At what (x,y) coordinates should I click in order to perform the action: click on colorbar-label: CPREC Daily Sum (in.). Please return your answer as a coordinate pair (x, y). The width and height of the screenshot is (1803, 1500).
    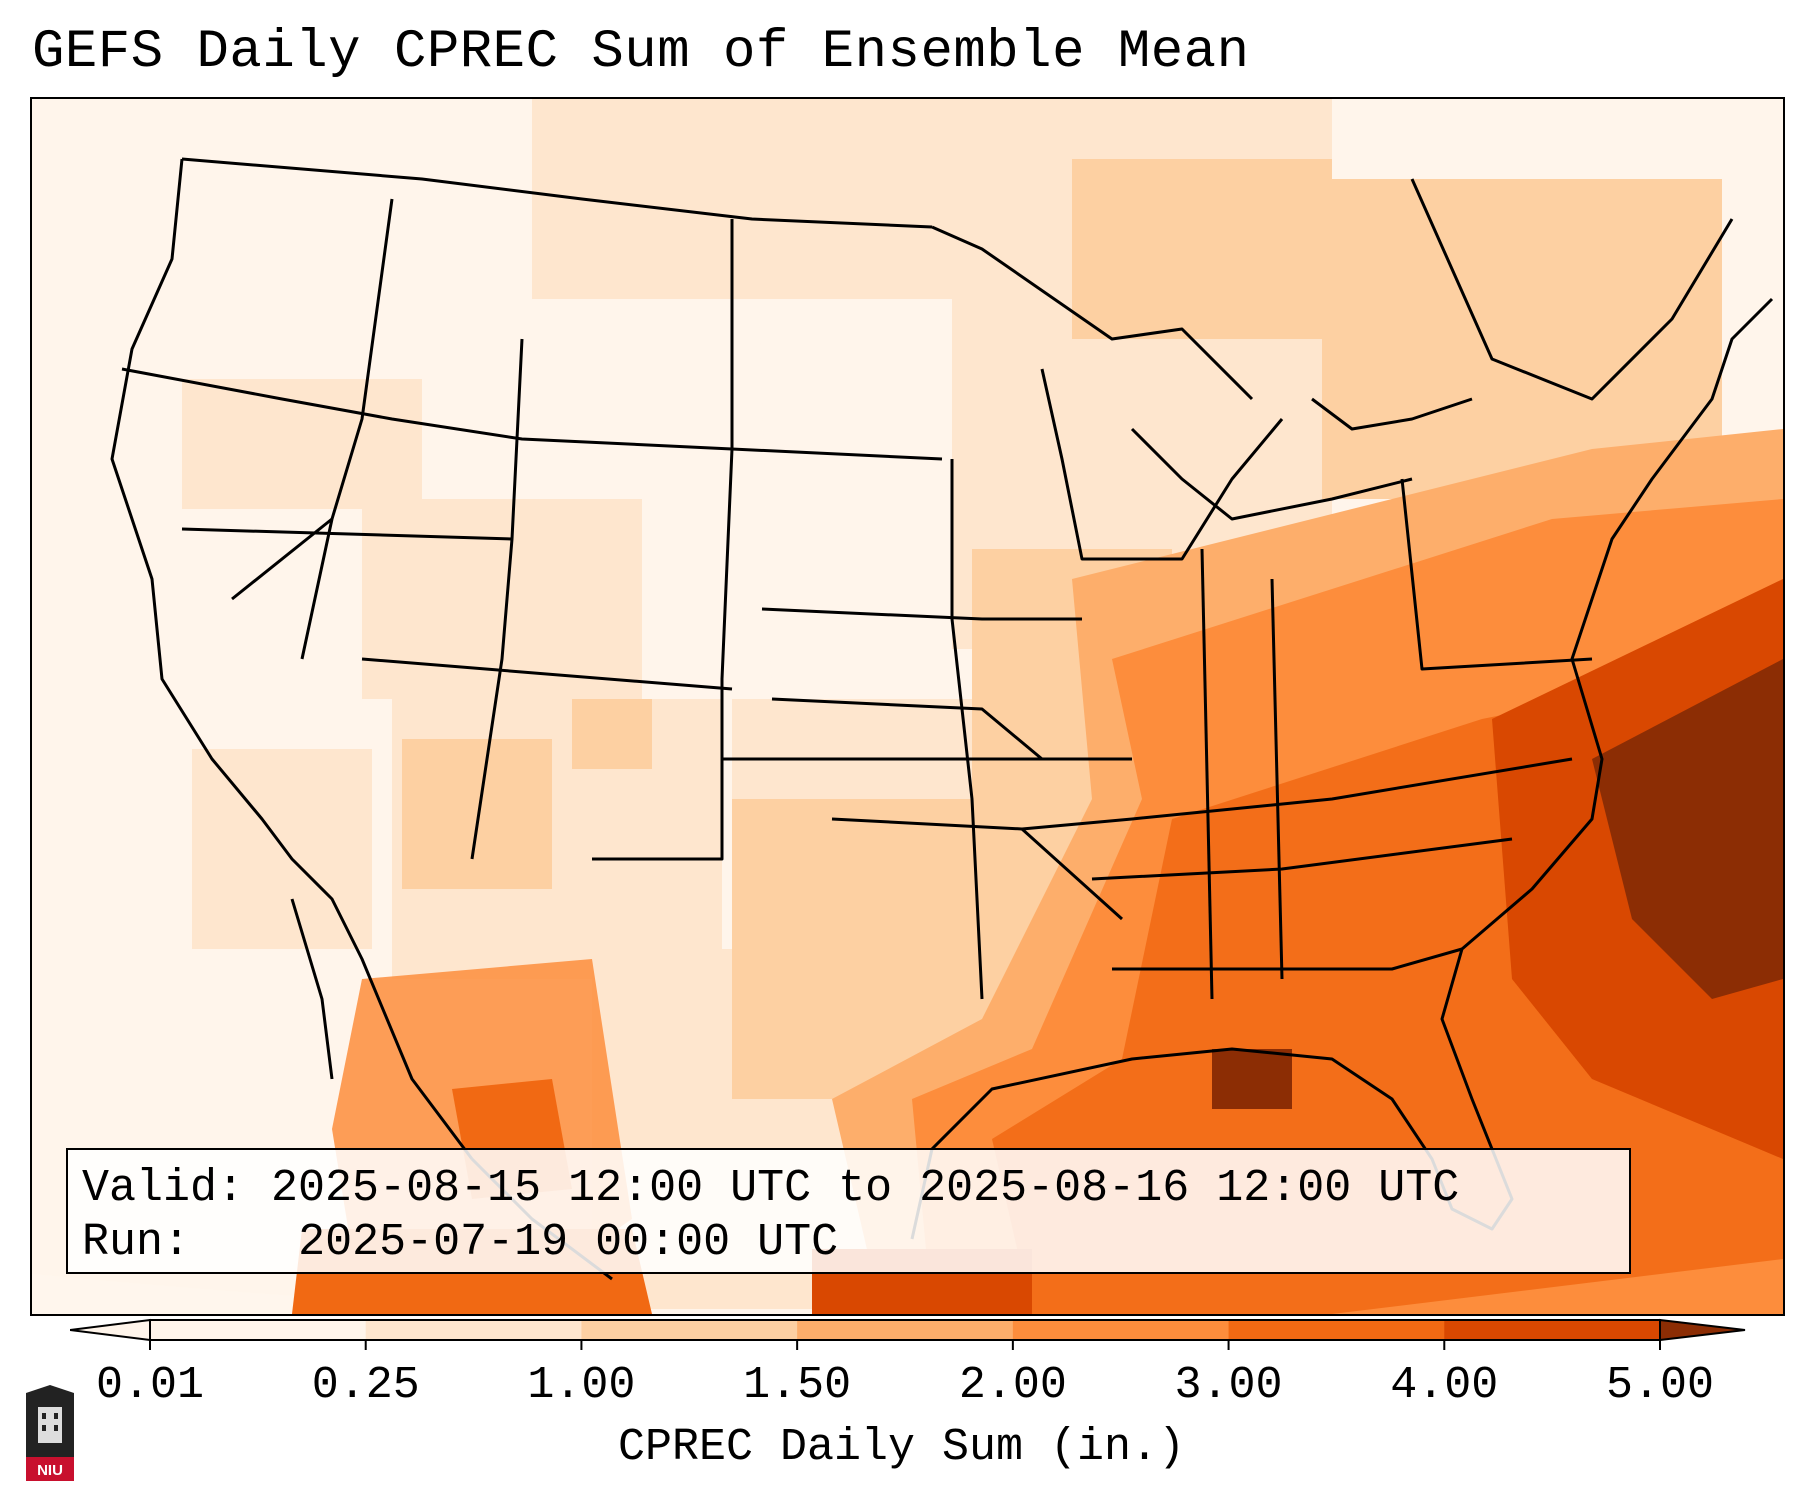
    Looking at the image, I should click on (901, 1447).